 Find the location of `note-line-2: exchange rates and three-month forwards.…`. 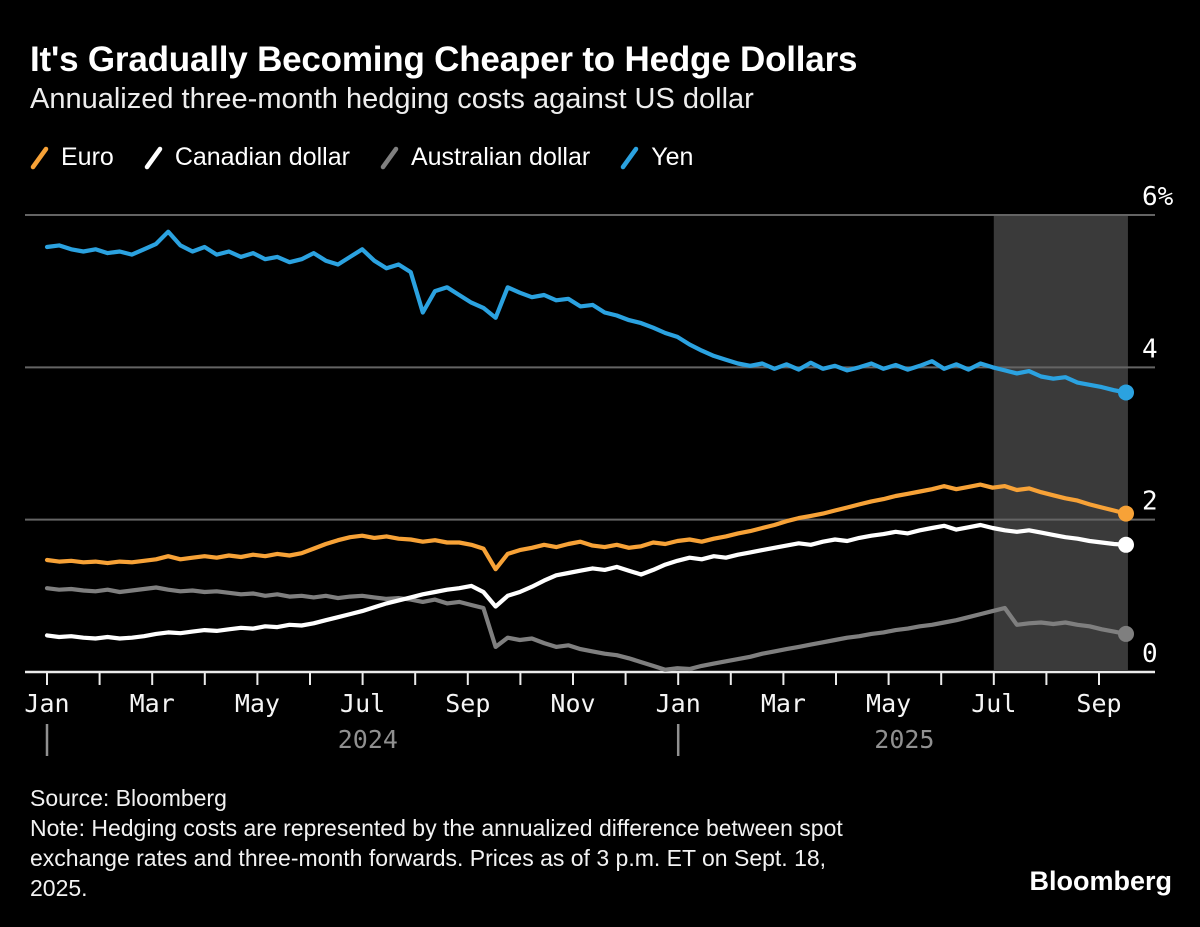

note-line-2: exchange rates and three-month forwards.… is located at coordinates (428, 858).